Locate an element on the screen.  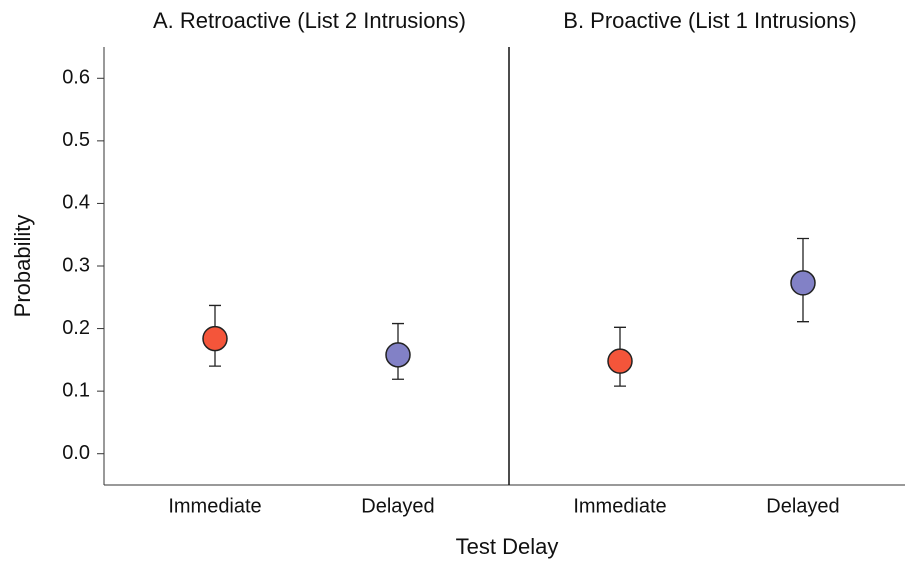
x-axis-label: Test Delay is located at coordinates (507, 546).